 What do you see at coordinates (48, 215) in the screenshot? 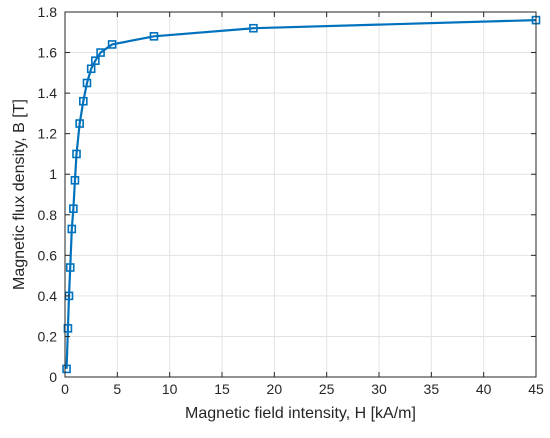
I see `y-tick-label: 0.8` at bounding box center [48, 215].